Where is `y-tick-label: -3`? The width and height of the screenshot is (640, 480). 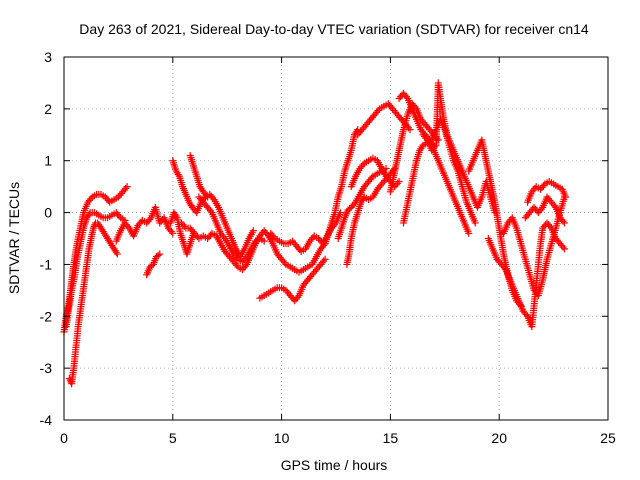 y-tick-label: -3 is located at coordinates (46, 368).